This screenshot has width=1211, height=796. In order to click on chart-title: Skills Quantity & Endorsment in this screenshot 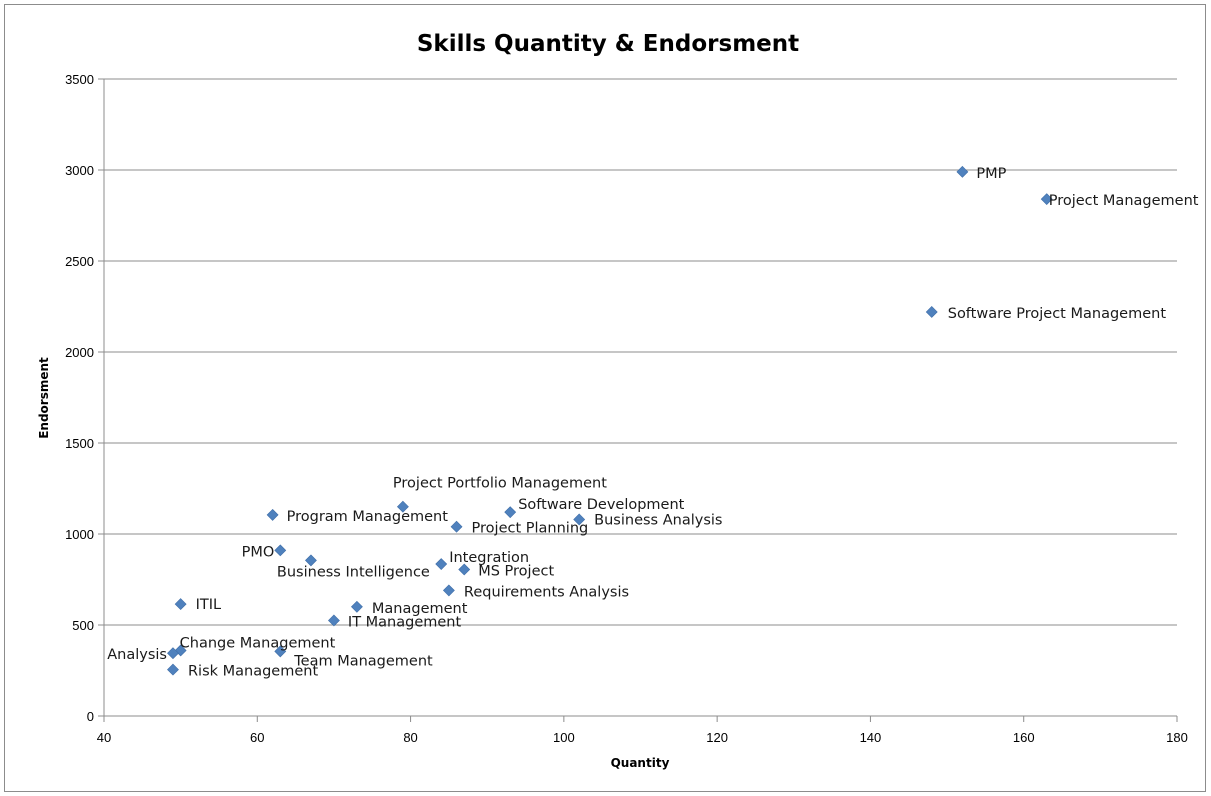, I will do `click(608, 44)`.